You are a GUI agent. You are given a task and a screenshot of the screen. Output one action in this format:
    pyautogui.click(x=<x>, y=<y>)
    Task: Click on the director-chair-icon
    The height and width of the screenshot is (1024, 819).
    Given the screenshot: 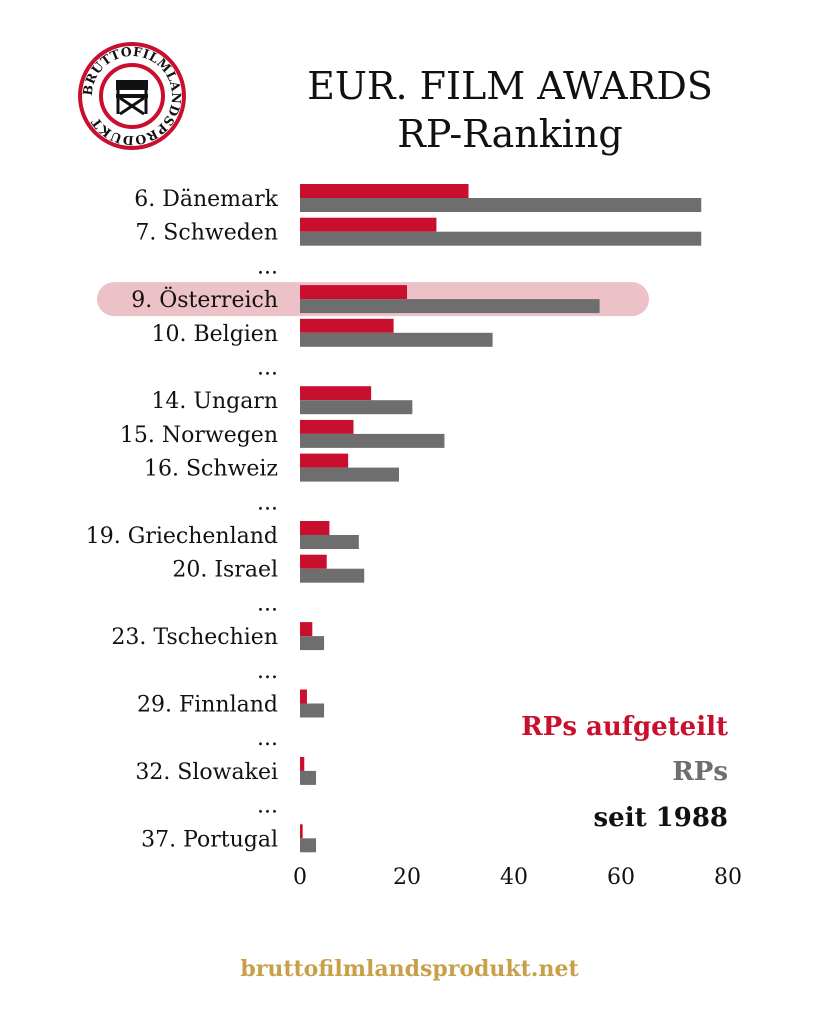 What is the action you would take?
    pyautogui.click(x=132, y=98)
    